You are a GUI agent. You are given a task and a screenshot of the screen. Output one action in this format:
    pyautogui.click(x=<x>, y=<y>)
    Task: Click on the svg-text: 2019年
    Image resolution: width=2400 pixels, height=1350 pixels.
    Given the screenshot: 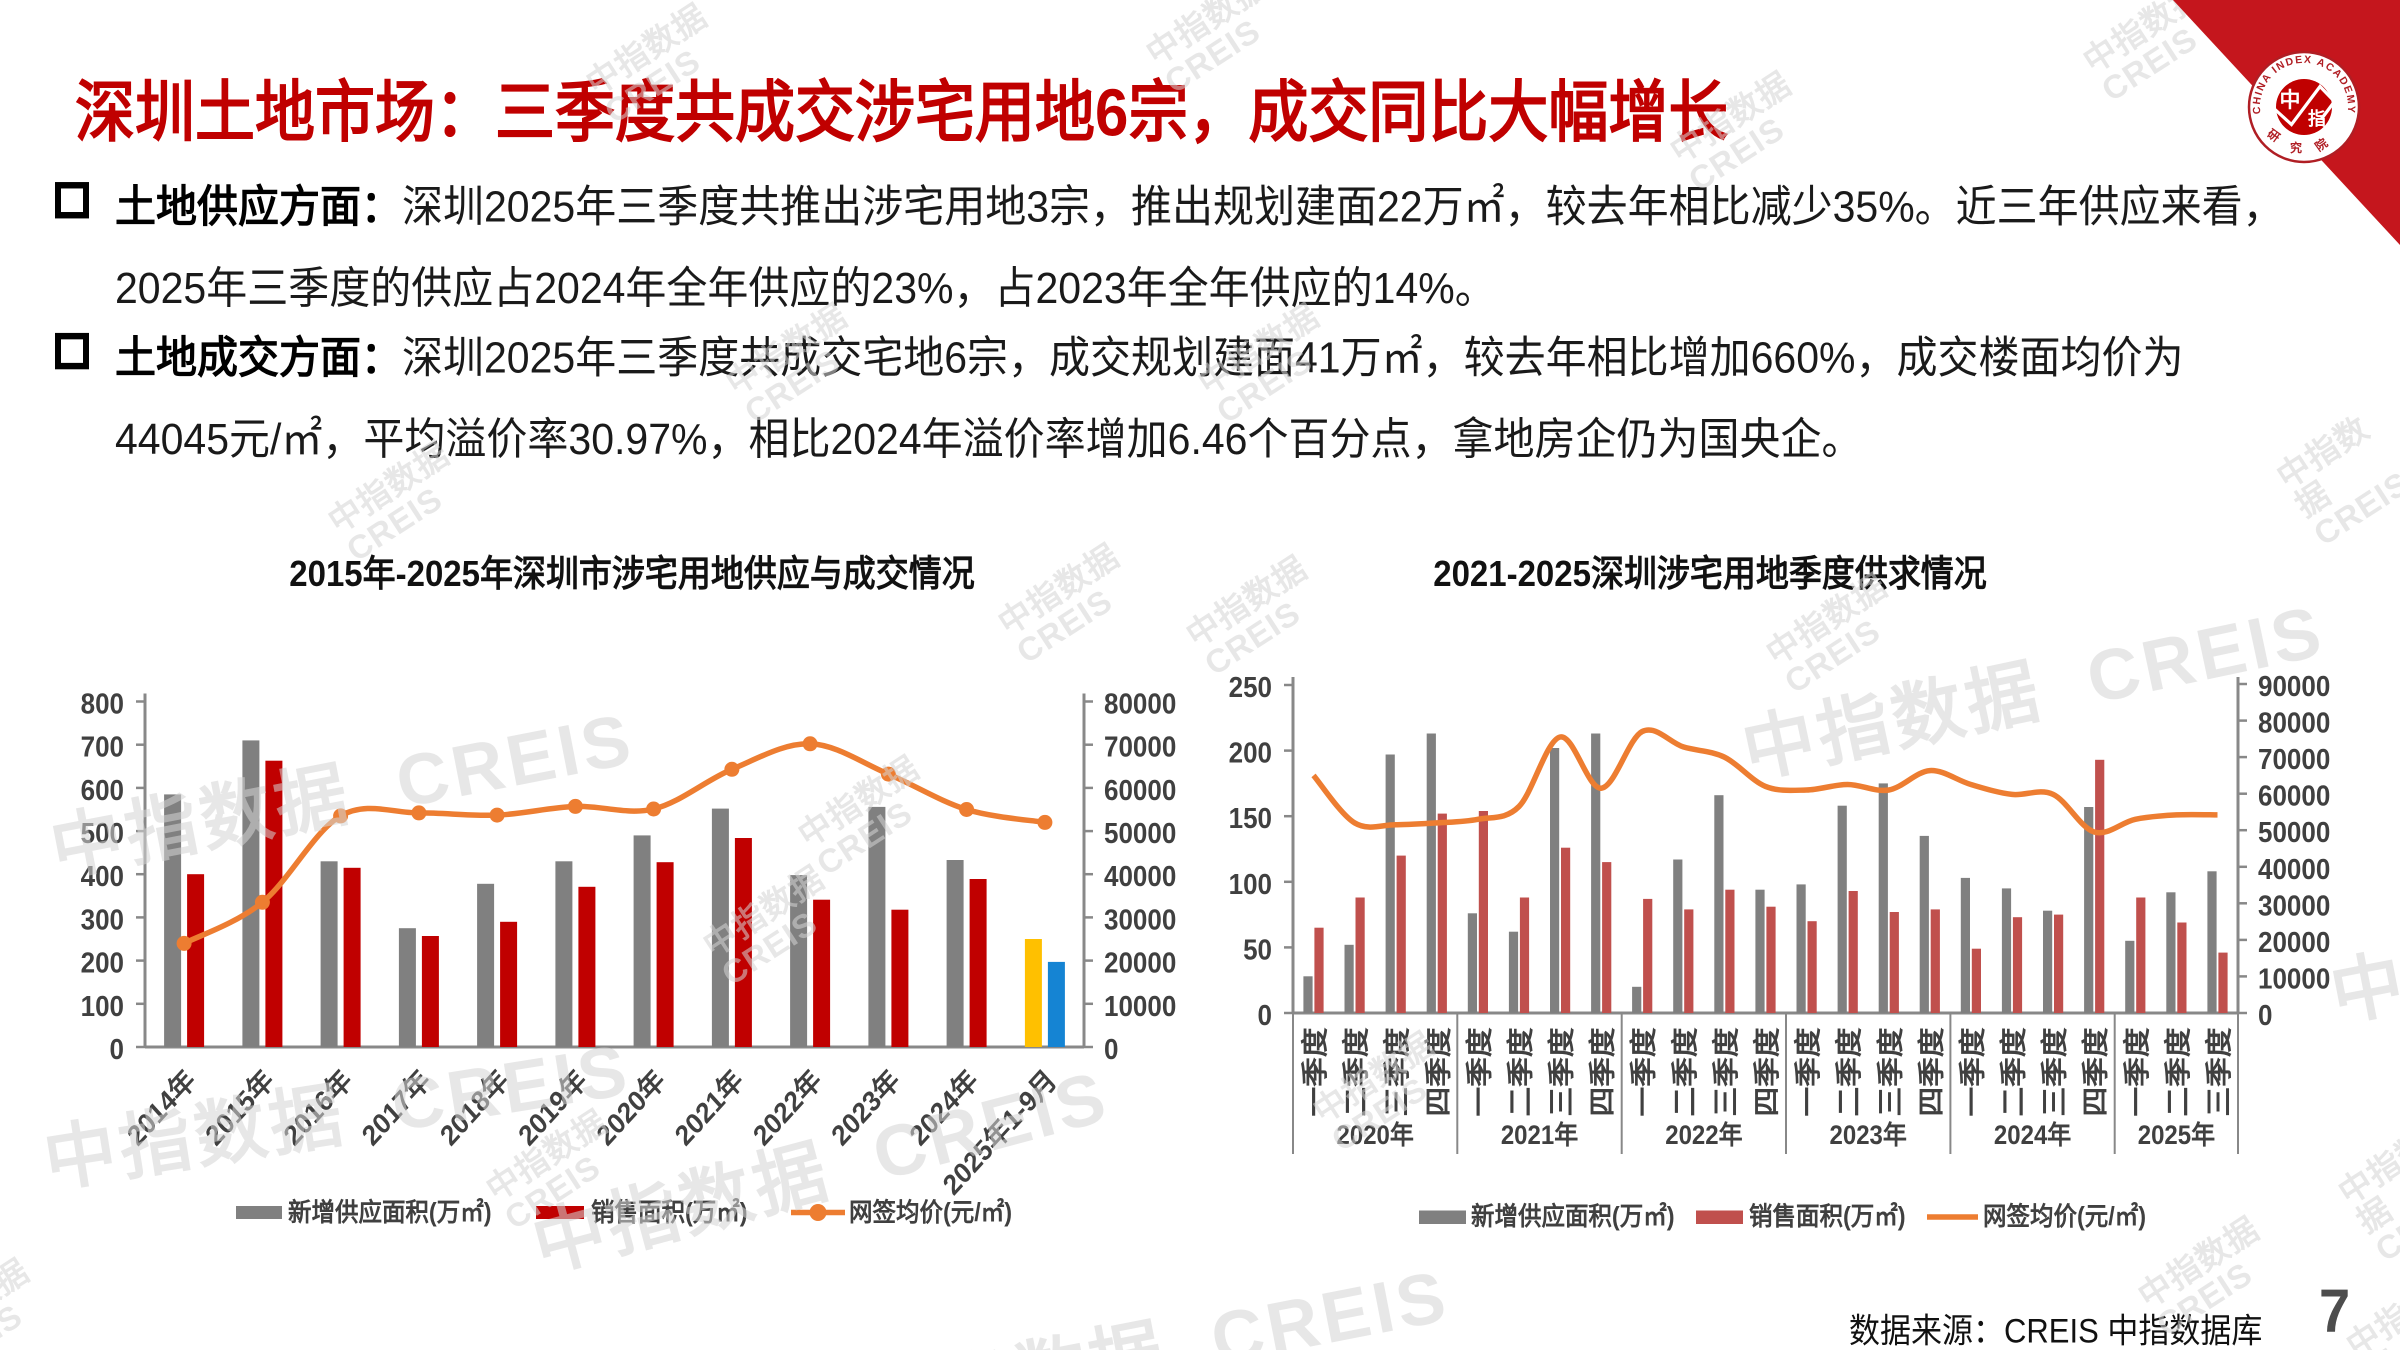 What is the action you would take?
    pyautogui.click(x=552, y=1108)
    